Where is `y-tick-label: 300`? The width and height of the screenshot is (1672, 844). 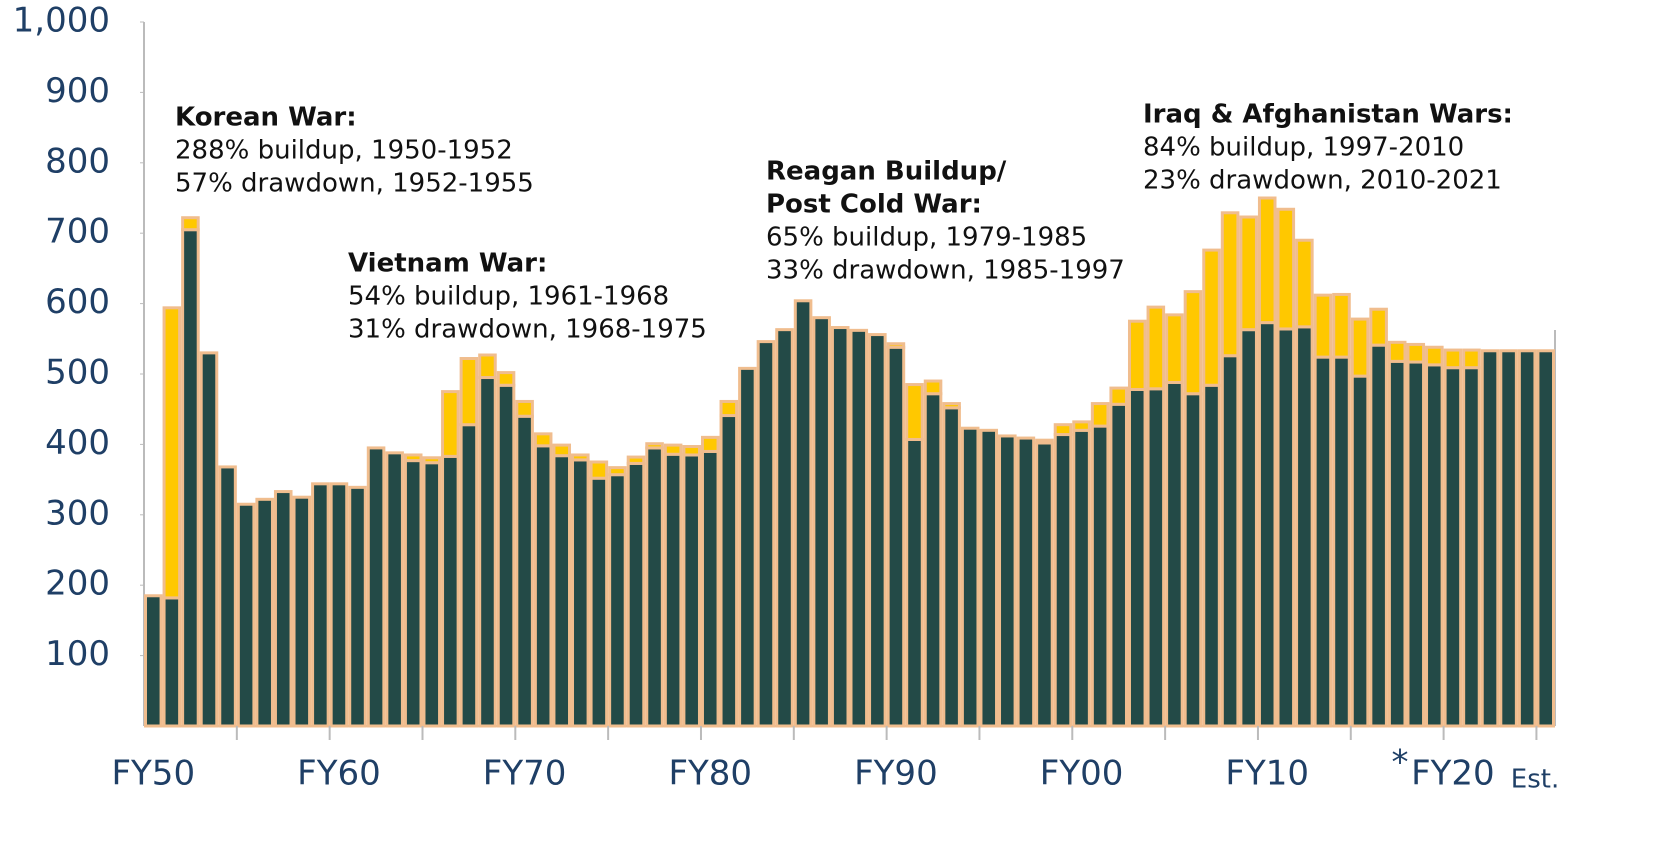 y-tick-label: 300 is located at coordinates (77, 513).